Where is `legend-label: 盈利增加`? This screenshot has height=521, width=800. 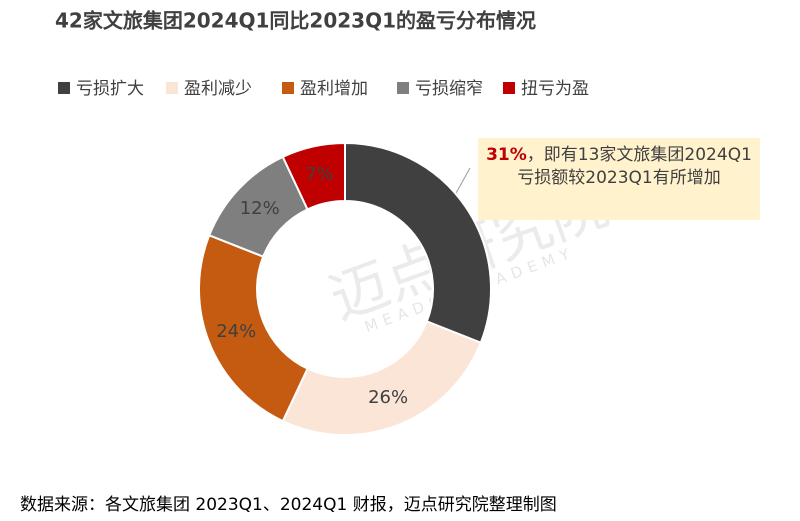
legend-label: 盈利增加 is located at coordinates (334, 89).